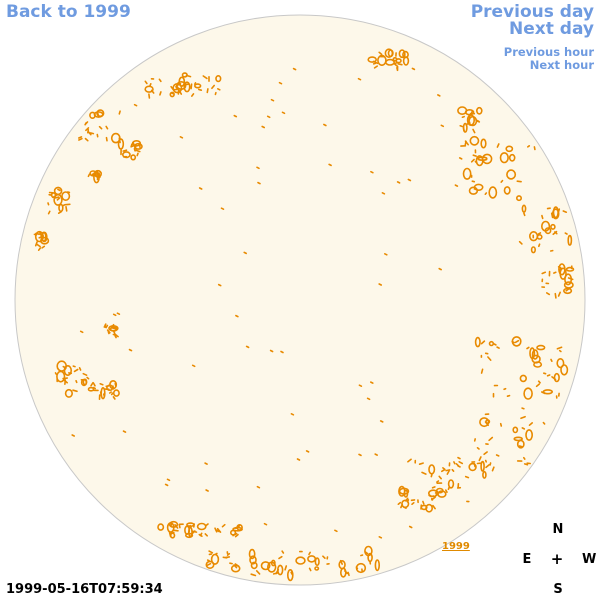 The height and width of the screenshot is (600, 600). What do you see at coordinates (532, 12) in the screenshot?
I see `previous-day-link: Previous day` at bounding box center [532, 12].